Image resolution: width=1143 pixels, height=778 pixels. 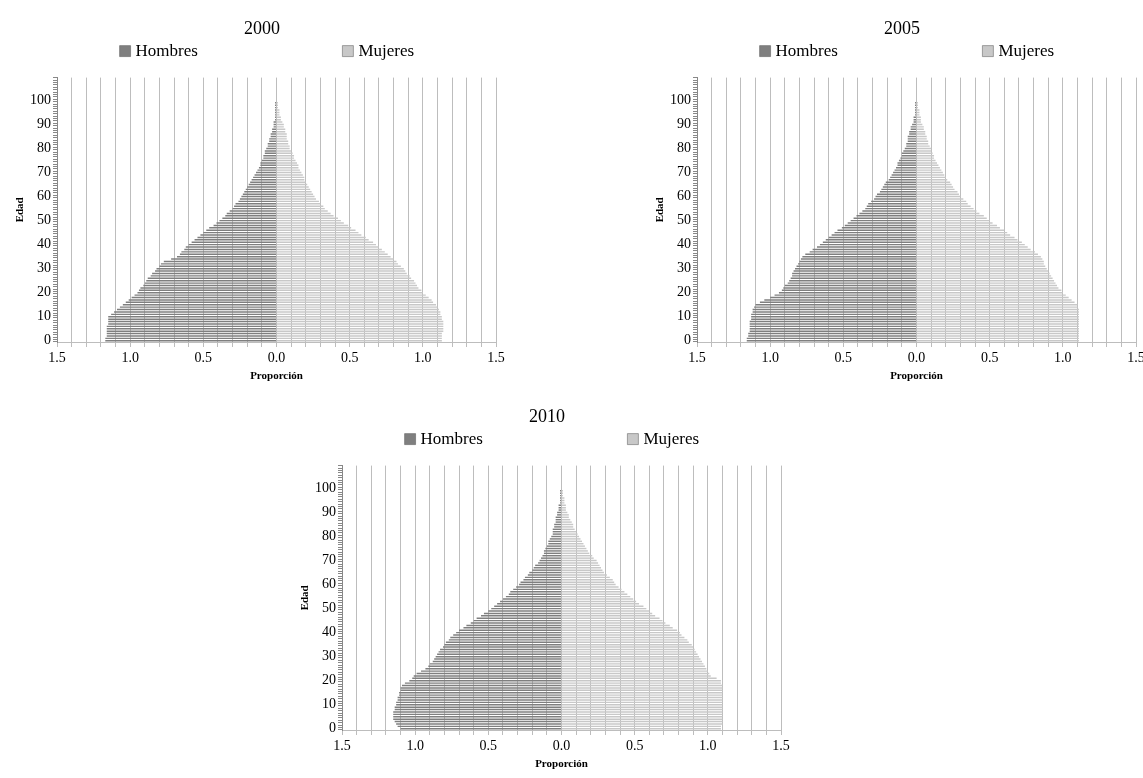 I want to click on chart-title: 2000, so click(x=262, y=27).